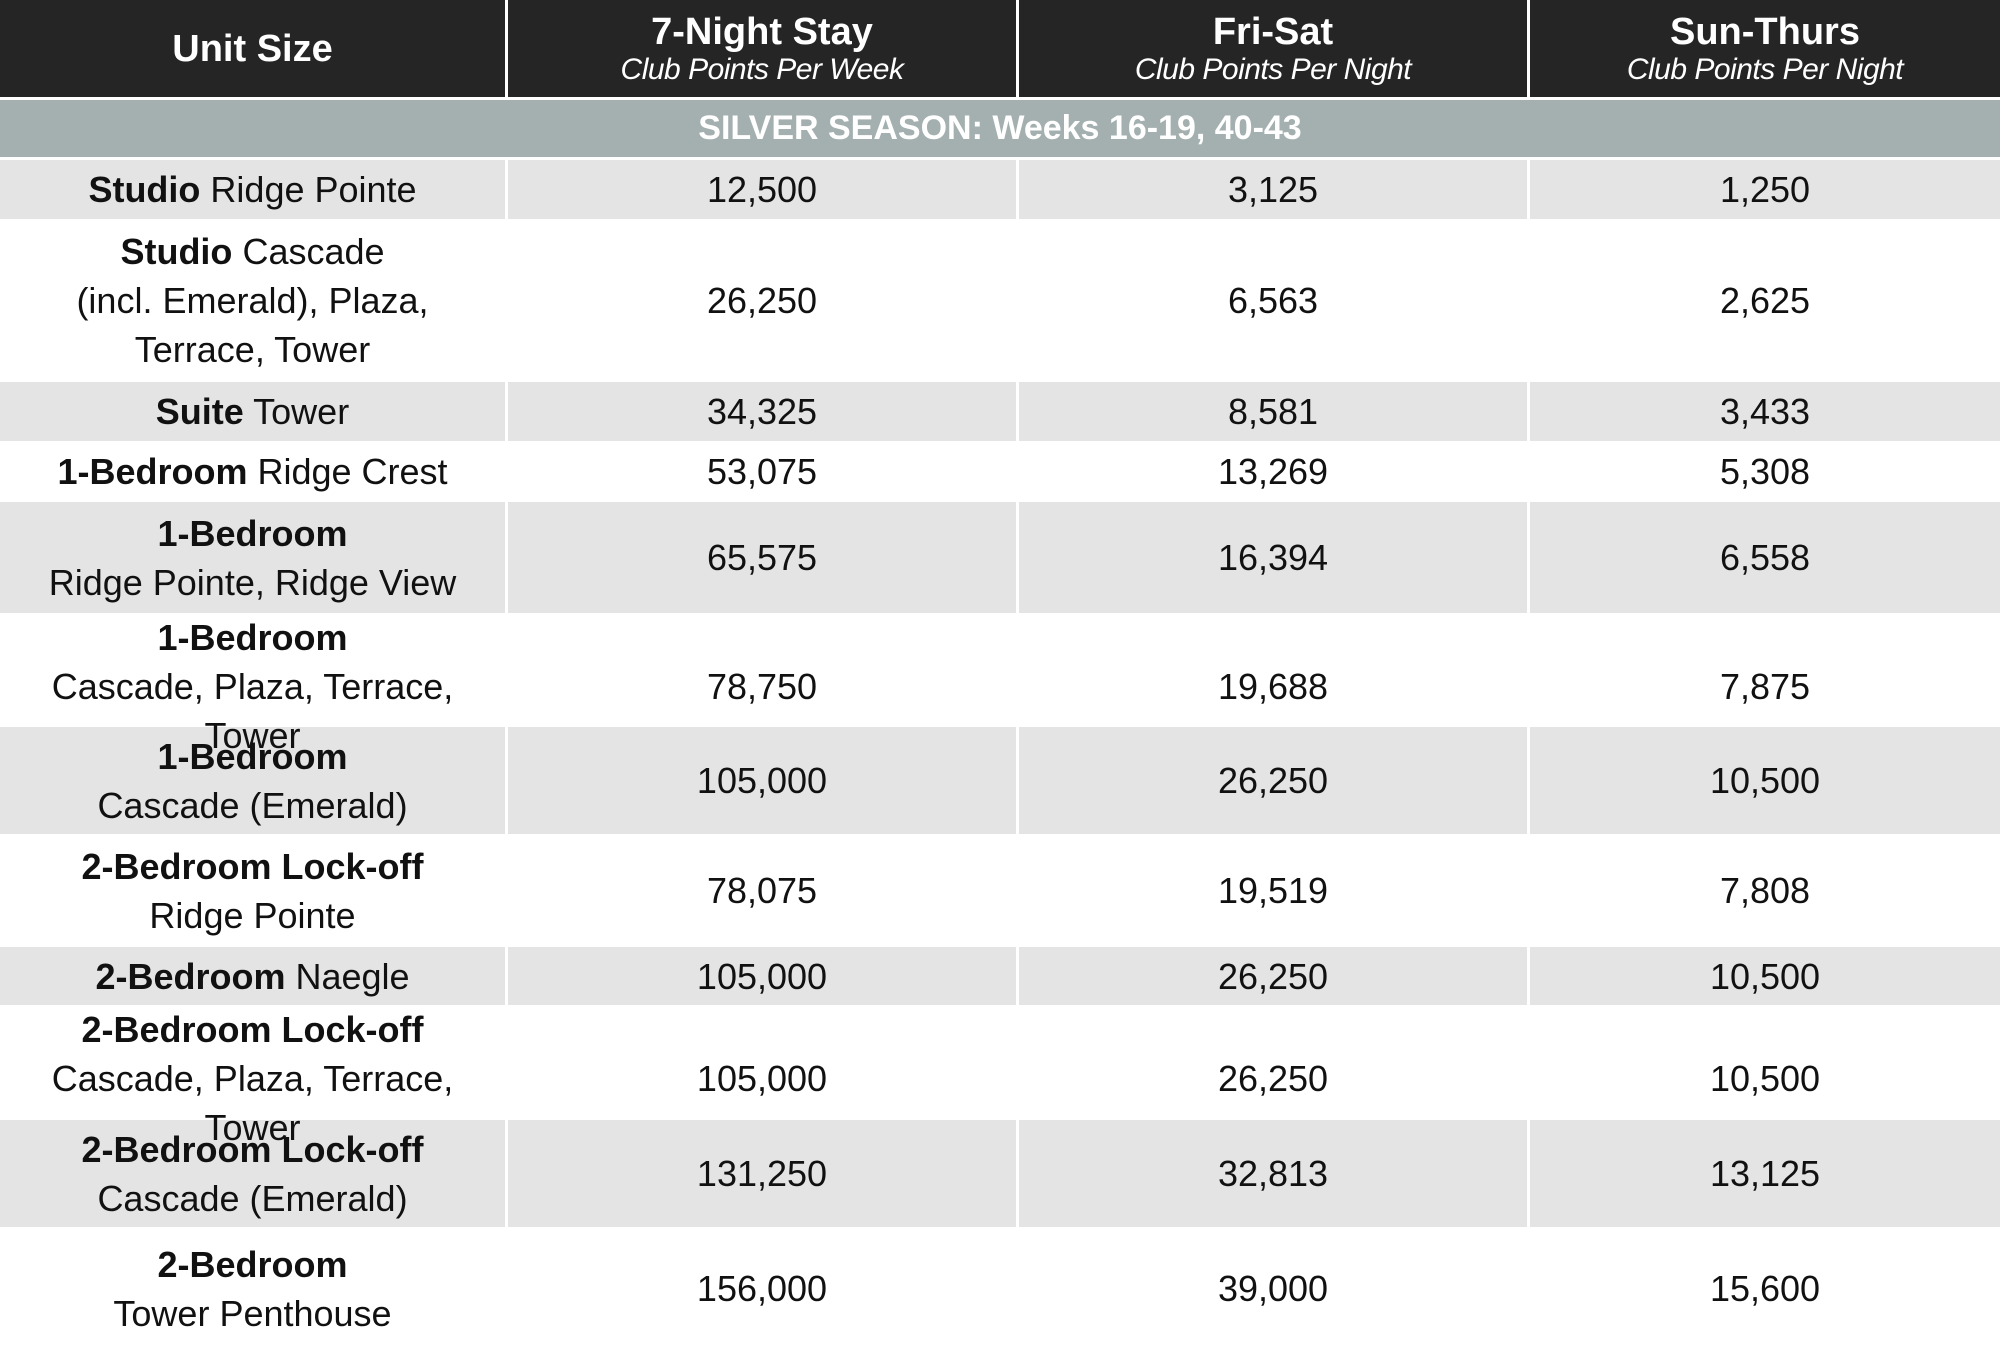 The height and width of the screenshot is (1350, 2000). I want to click on sun-thurs-points-cell: 3,433, so click(1765, 411).